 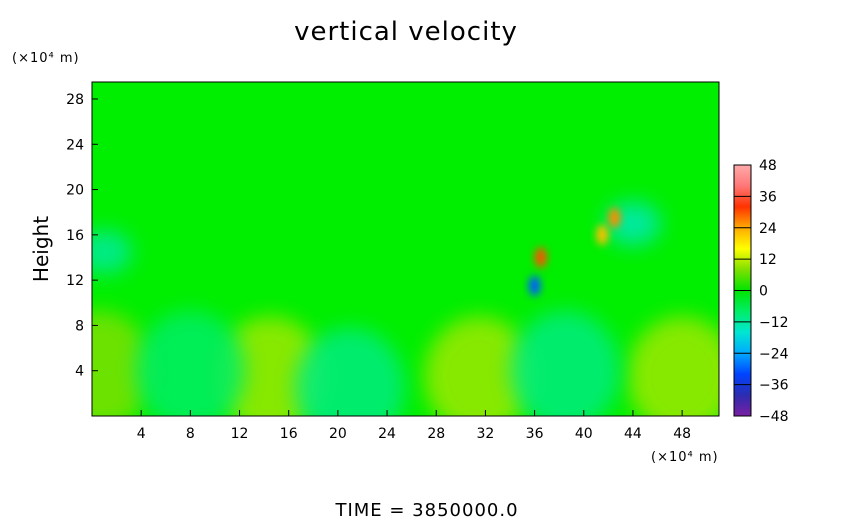 What do you see at coordinates (774, 323) in the screenshot?
I see `colorbar-tick-label: −12` at bounding box center [774, 323].